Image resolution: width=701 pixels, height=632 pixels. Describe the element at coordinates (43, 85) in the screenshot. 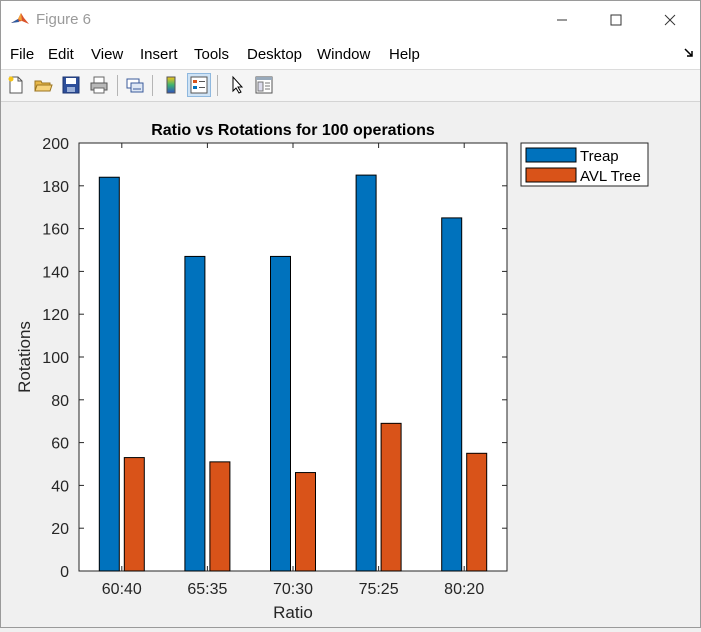

I see `open-file-icon` at that location.